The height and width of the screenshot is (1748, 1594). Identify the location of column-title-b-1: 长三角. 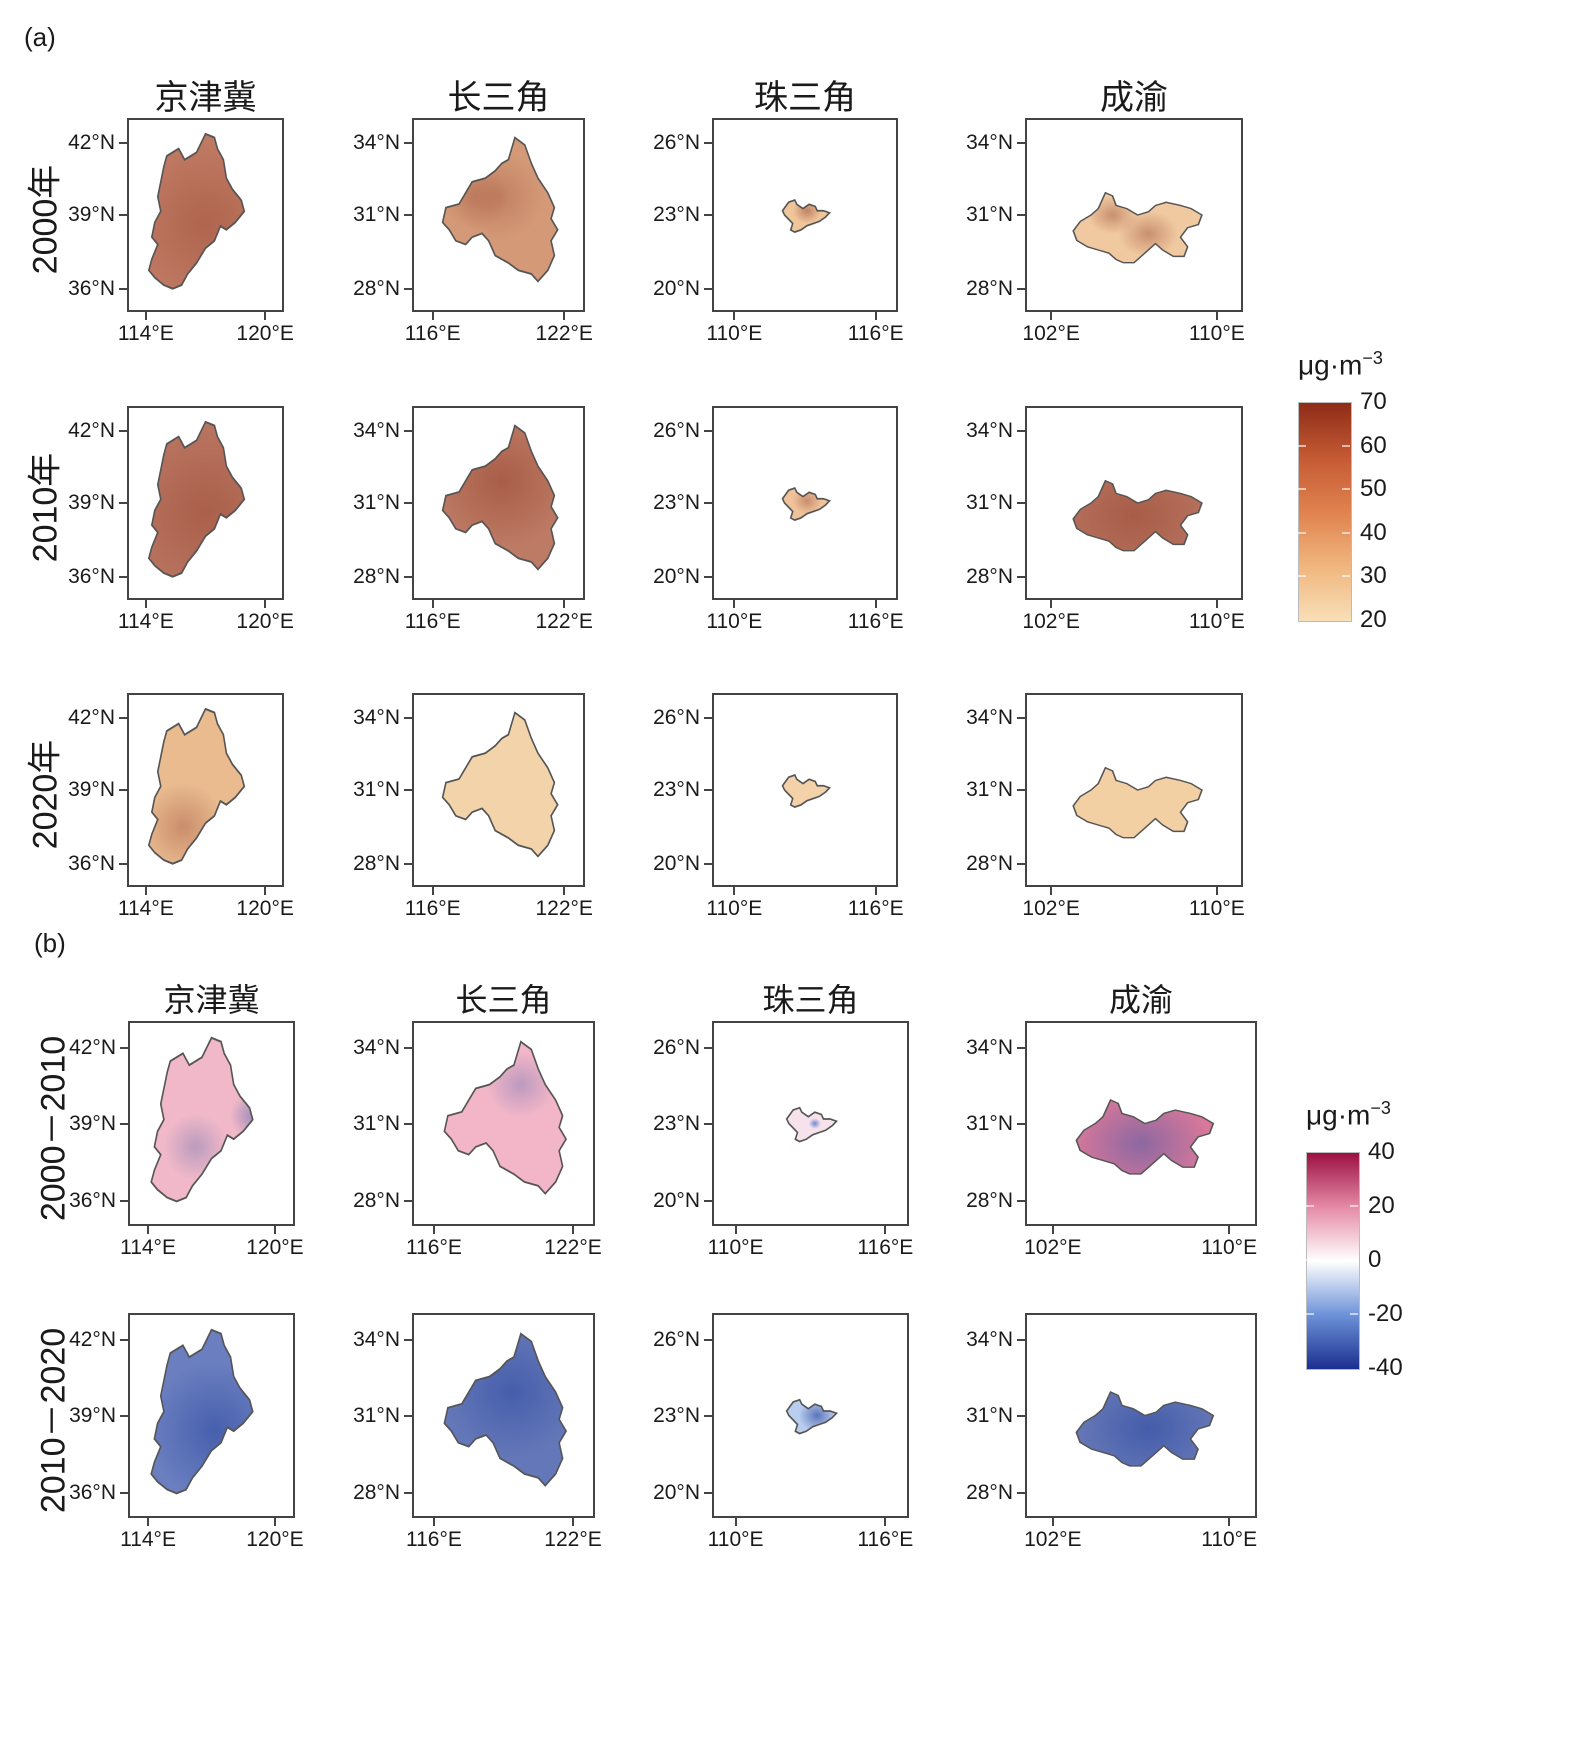
(503, 1000).